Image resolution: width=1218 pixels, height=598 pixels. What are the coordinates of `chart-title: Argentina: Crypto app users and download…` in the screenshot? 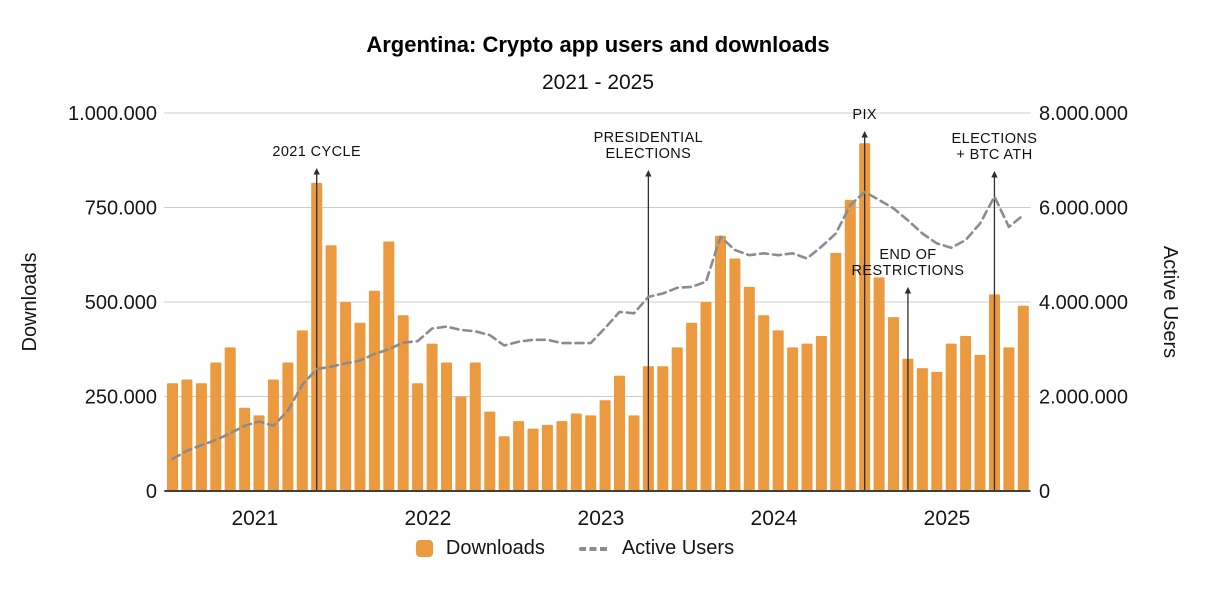 It's located at (597, 44).